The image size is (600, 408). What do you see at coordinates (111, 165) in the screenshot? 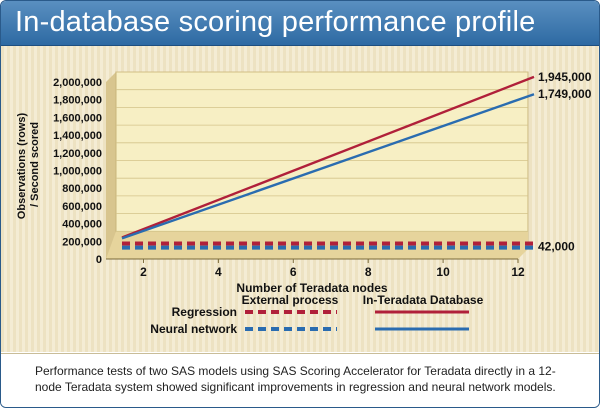
I see `plot-side-wall` at bounding box center [111, 165].